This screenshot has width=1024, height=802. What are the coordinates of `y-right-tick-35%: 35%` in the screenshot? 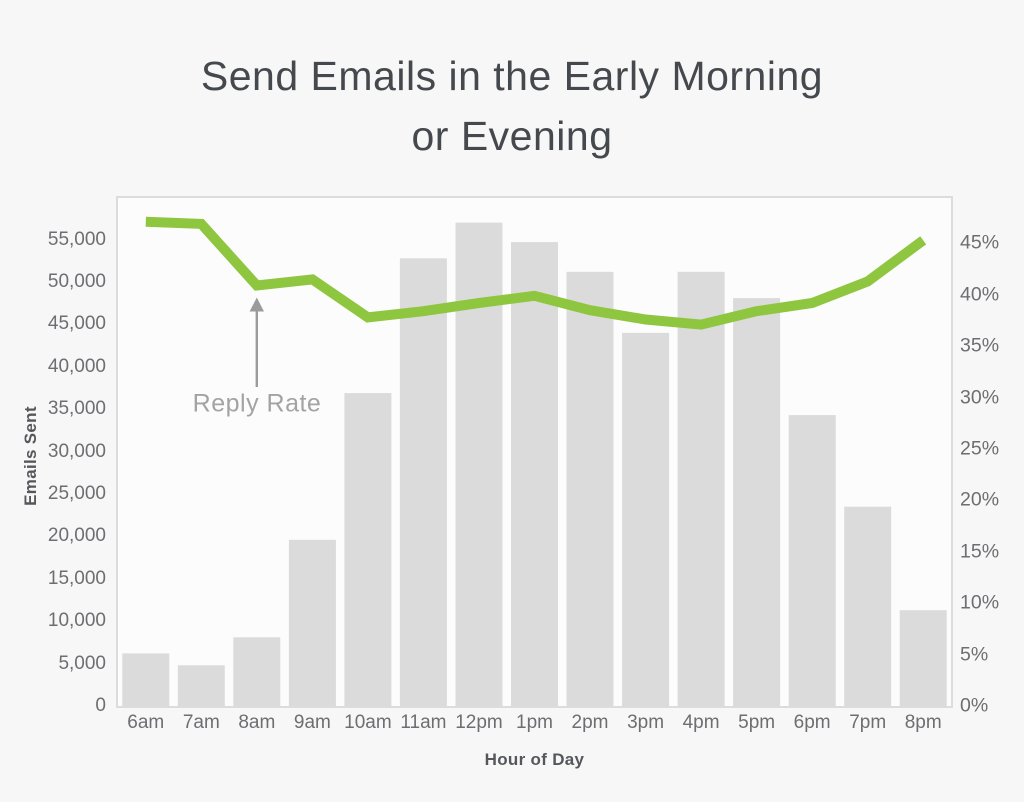 It's located at (980, 345).